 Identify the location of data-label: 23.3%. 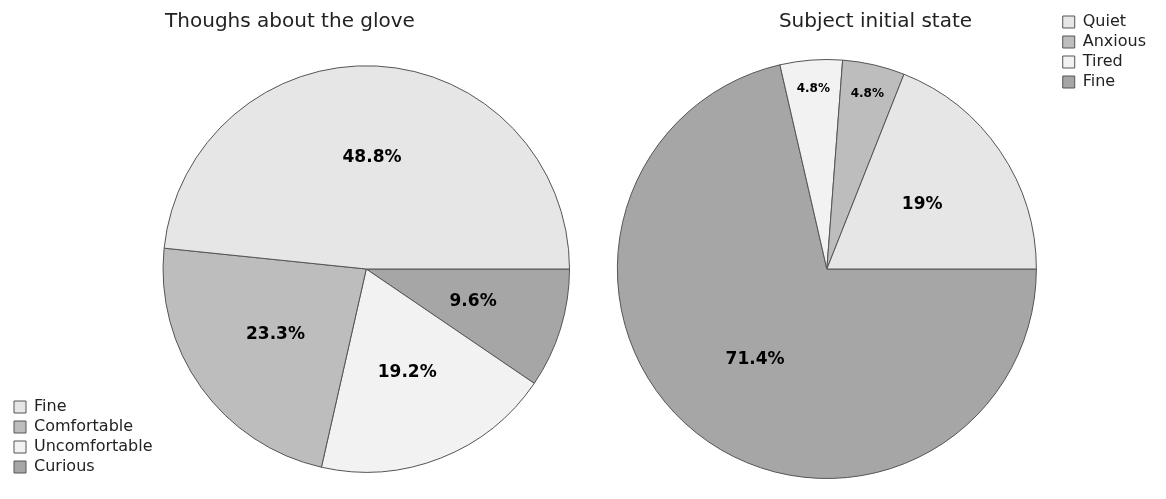
(275, 332).